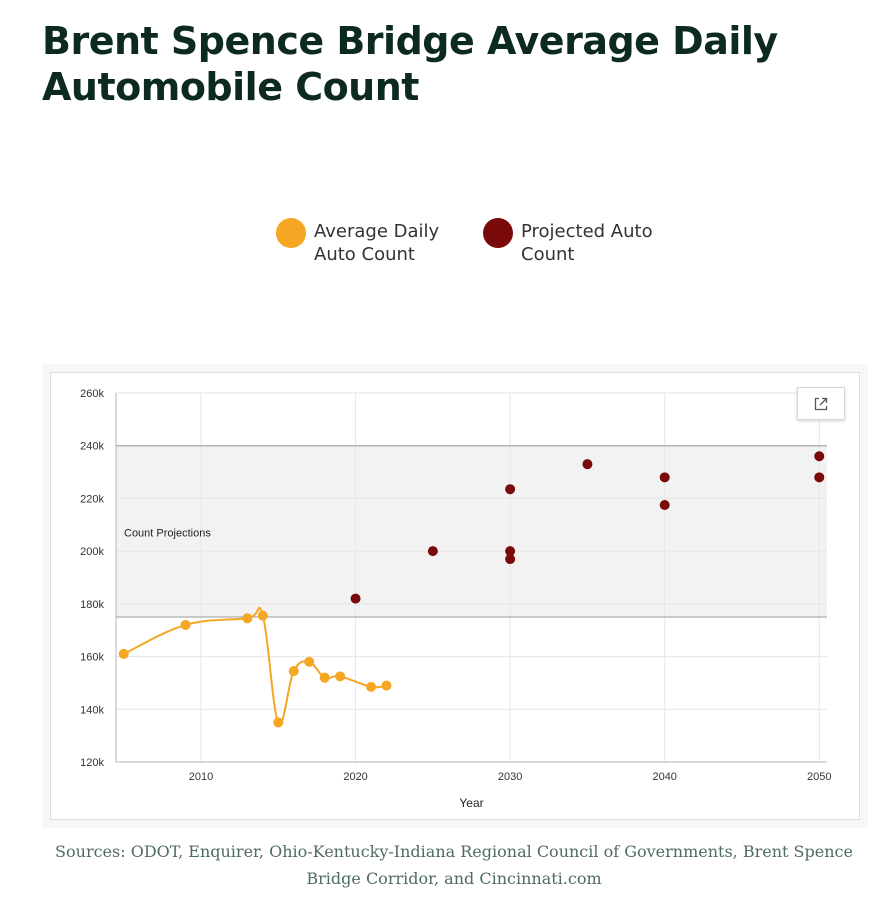 Image resolution: width=888 pixels, height=915 pixels. What do you see at coordinates (92, 710) in the screenshot?
I see `y-tick-label: 140k` at bounding box center [92, 710].